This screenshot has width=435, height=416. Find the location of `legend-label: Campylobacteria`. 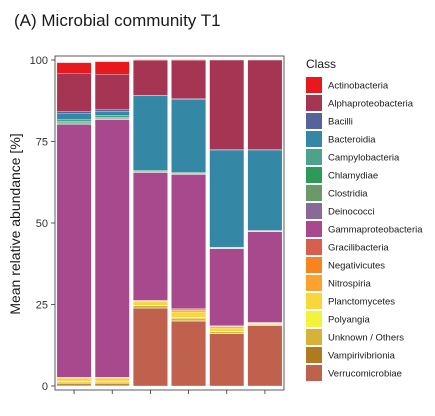

legend-label: Campylobacteria is located at coordinates (364, 158).